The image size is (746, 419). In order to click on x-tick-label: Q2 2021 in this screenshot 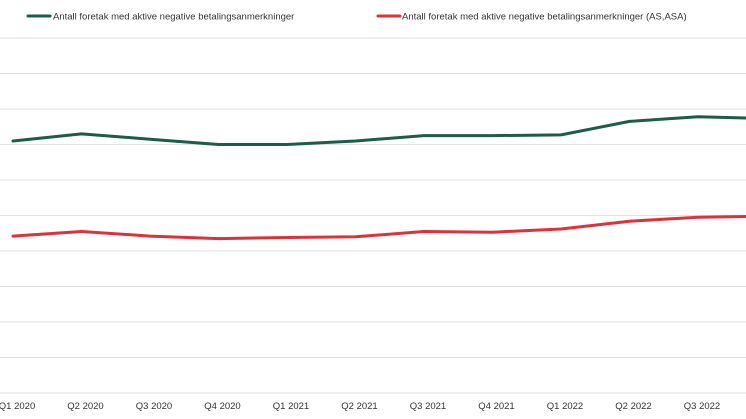, I will do `click(359, 406)`.